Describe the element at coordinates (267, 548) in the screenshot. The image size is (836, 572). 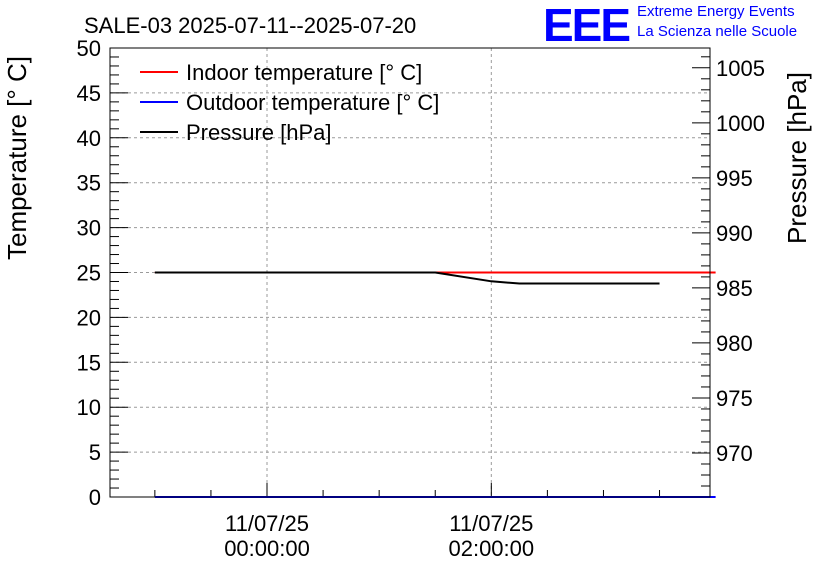
I see `x-tick-label-time: 00:00:00` at that location.